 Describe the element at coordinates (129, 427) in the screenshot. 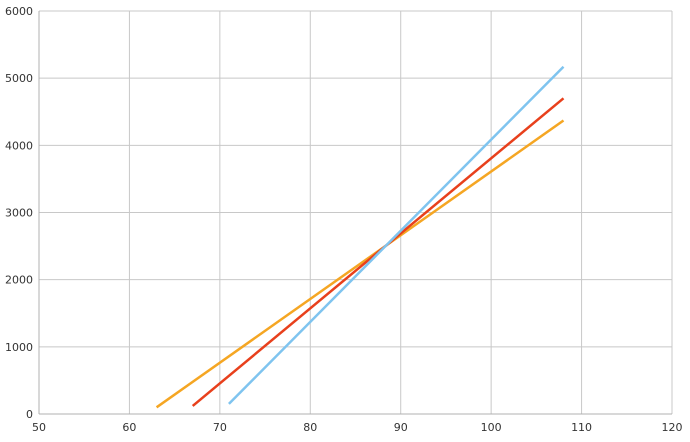

I see `x-tick-label: 60` at that location.